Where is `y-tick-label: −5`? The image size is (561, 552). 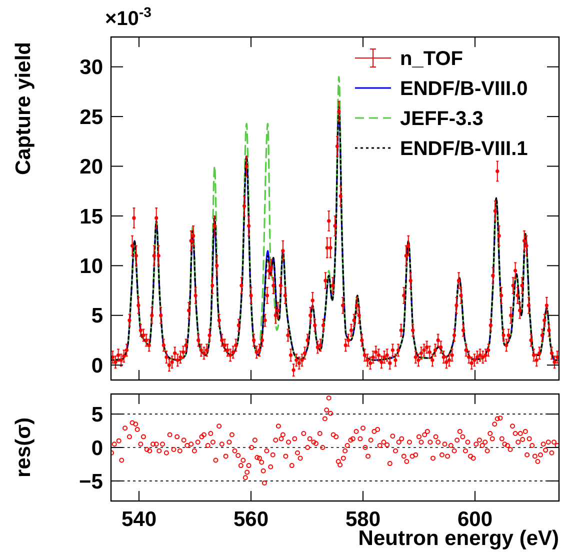 y-tick-label: −5 is located at coordinates (91, 482).